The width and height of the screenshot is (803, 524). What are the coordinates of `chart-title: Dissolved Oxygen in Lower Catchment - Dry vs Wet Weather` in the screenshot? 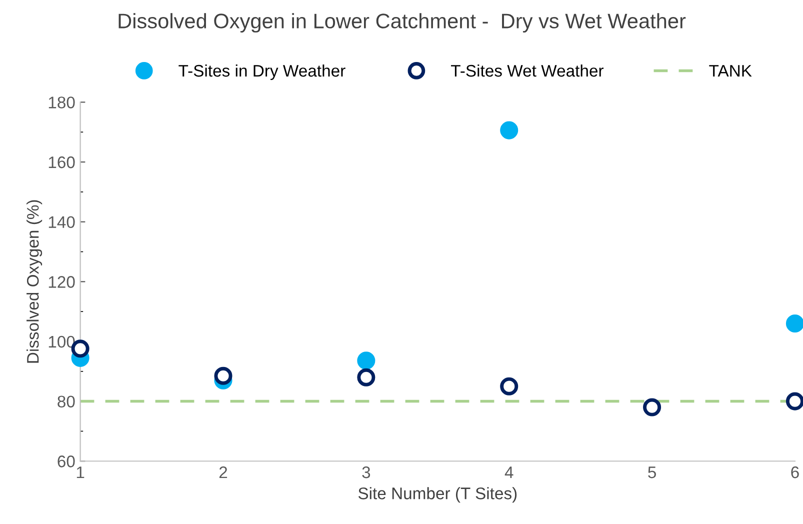 It's located at (402, 23).